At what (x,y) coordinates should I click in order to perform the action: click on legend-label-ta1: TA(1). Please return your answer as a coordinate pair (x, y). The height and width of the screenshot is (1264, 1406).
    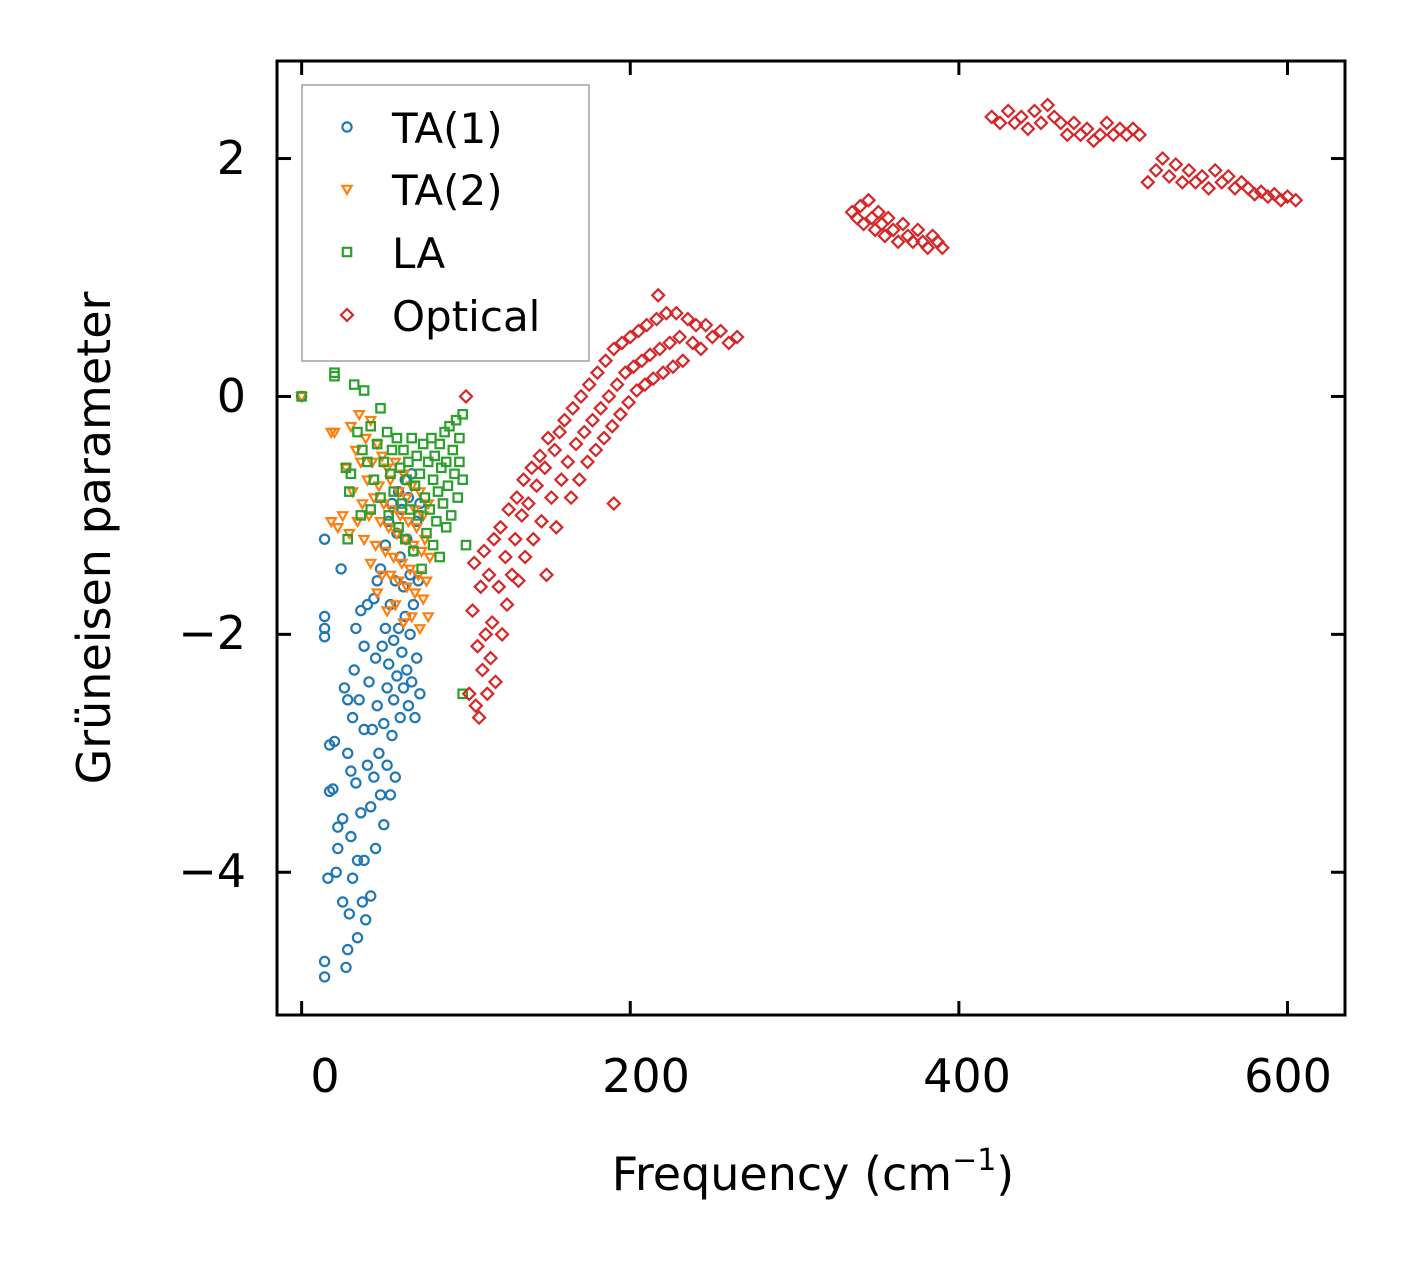
    Looking at the image, I should click on (447, 128).